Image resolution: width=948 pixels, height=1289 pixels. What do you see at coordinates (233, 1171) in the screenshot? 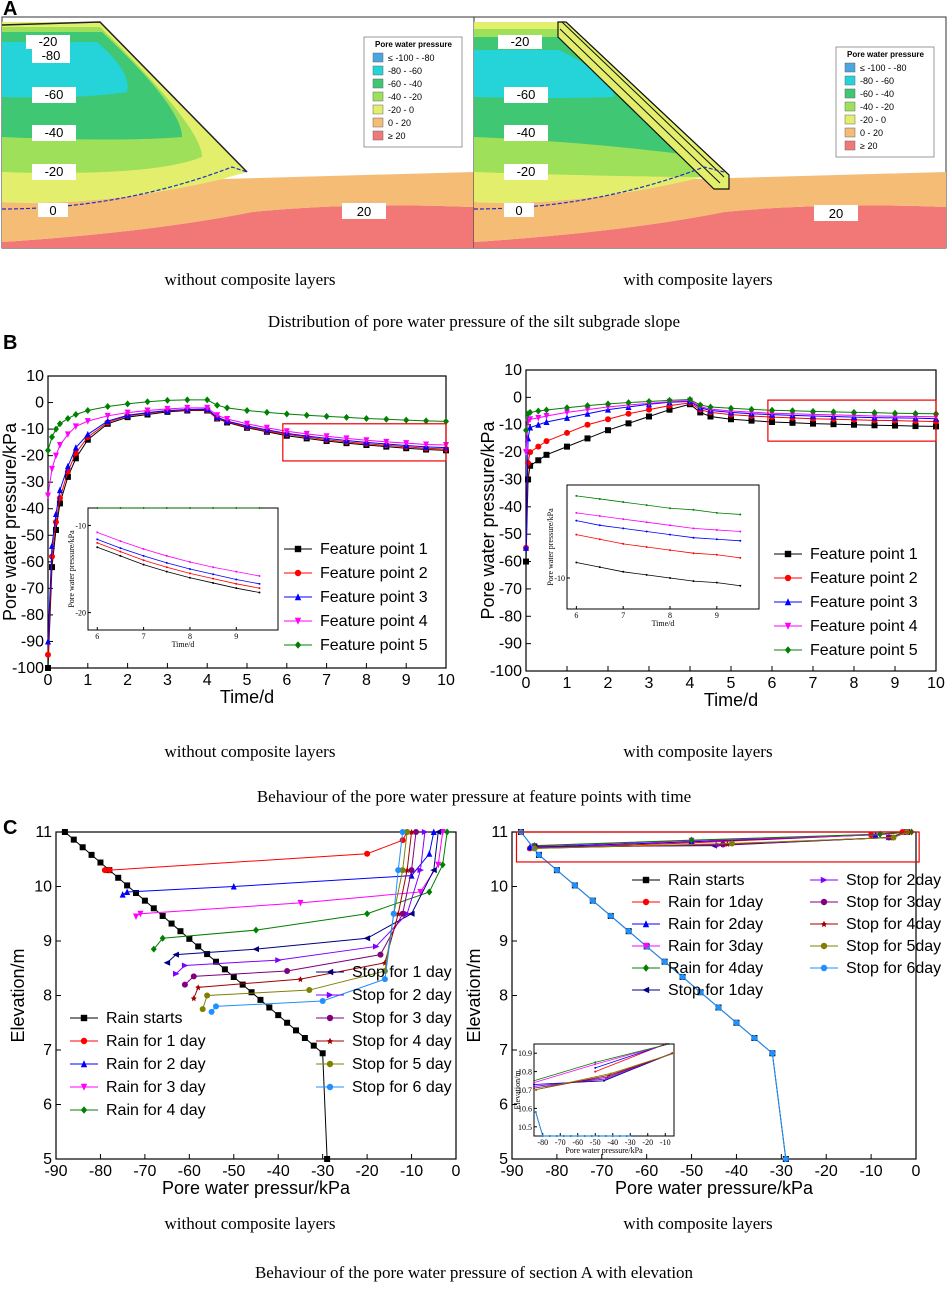
I see `x-tick-label: -50` at bounding box center [233, 1171].